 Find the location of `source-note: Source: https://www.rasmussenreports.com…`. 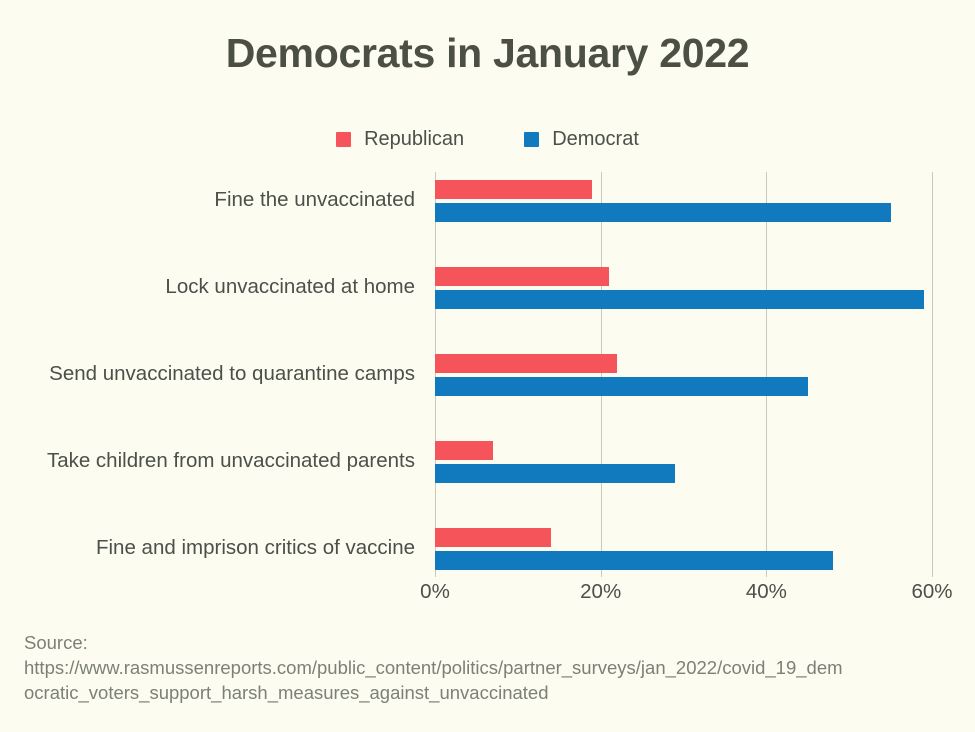

source-note: Source: https://www.rasmussenreports.com… is located at coordinates (489, 667).